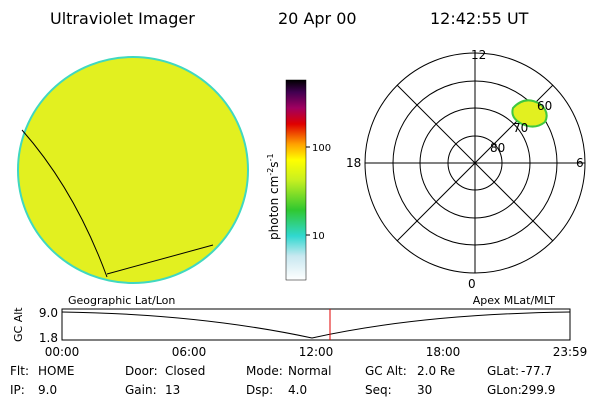 The width and height of the screenshot is (600, 400). Describe the element at coordinates (270, 157) in the screenshot. I see `unit-exp: -1` at that location.